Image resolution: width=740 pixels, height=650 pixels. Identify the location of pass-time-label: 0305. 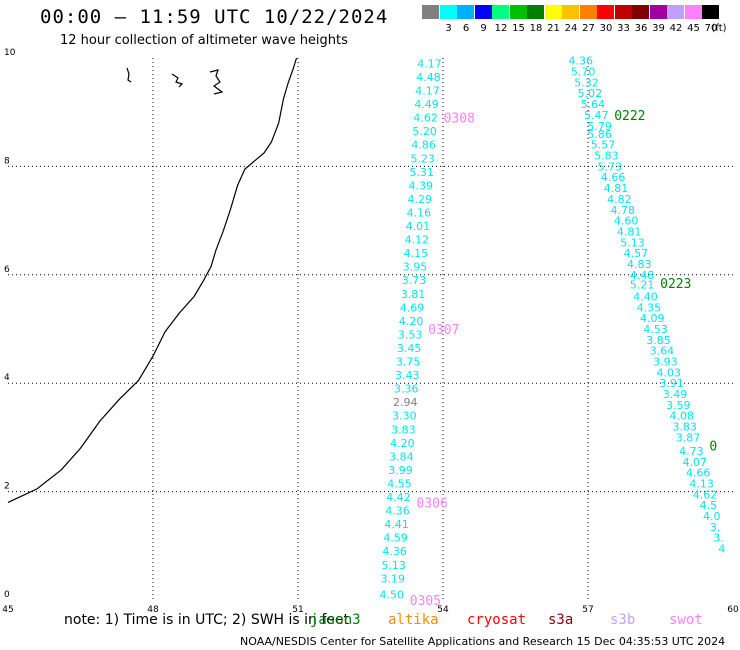
(425, 601).